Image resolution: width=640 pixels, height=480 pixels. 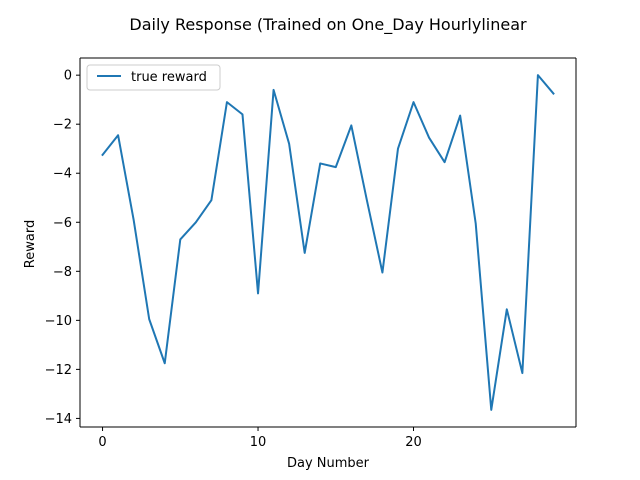 I want to click on y-axis-ticks: 0 −2 −4 −6 −8 −10 −12 −14, so click(x=62, y=248).